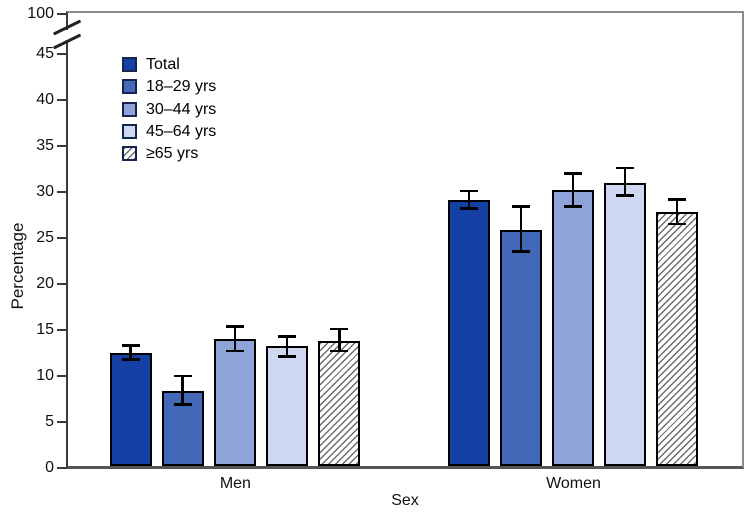 The image size is (750, 518). I want to click on error-bar-men-18-29-yrs, so click(182, 390).